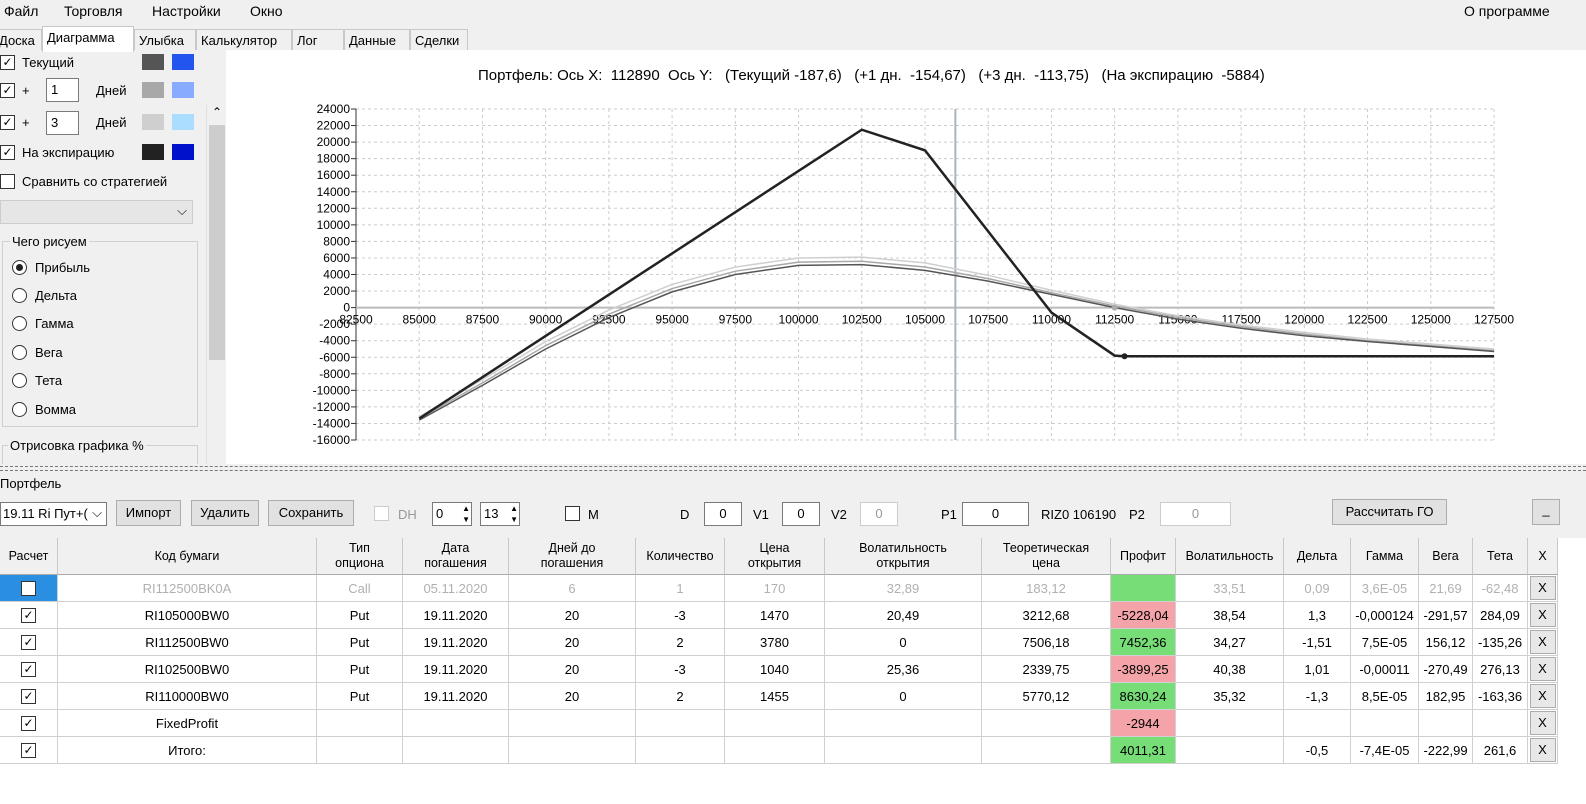 Image resolution: width=1586 pixels, height=804 pixels. Describe the element at coordinates (420, 320) in the screenshot. I see `x-tick-label: 85000` at that location.